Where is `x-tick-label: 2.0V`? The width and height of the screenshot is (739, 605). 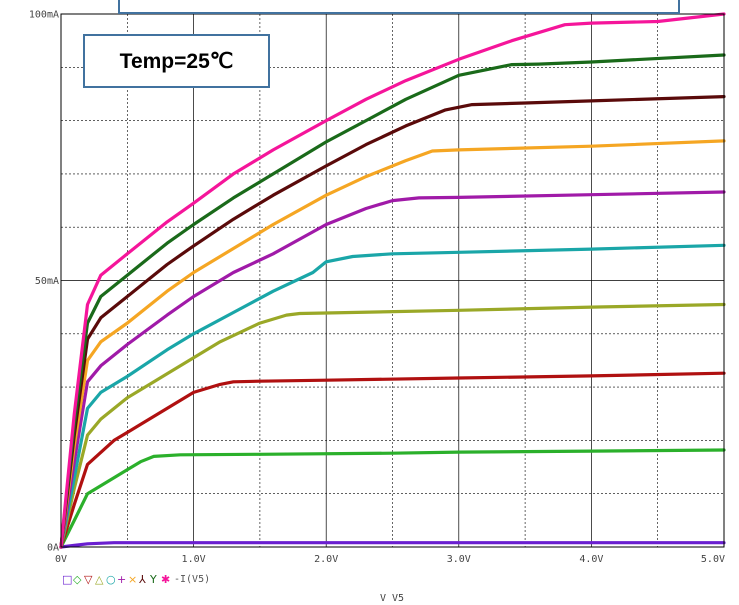
x-tick-label: 2.0V is located at coordinates (326, 559).